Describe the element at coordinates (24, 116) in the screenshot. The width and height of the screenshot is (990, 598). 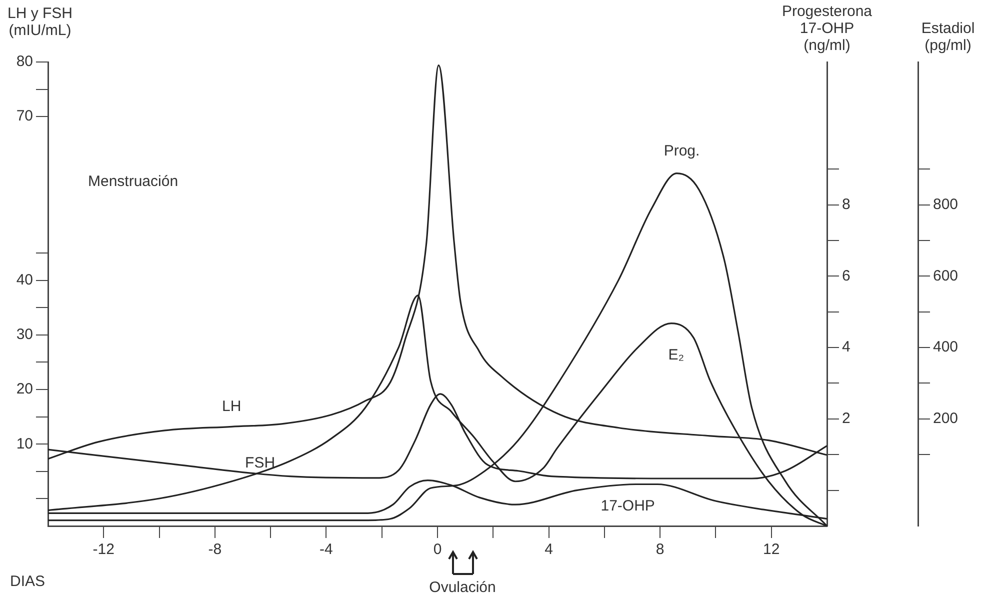
I see `y-tick-label: 70` at that location.